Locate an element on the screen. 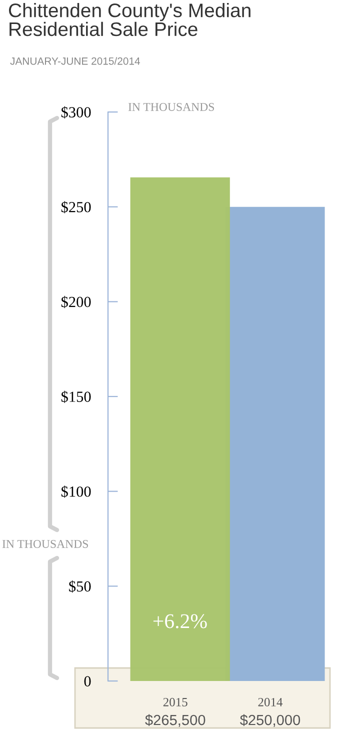 The height and width of the screenshot is (731, 350). y-tick-label: $150 is located at coordinates (76, 396).